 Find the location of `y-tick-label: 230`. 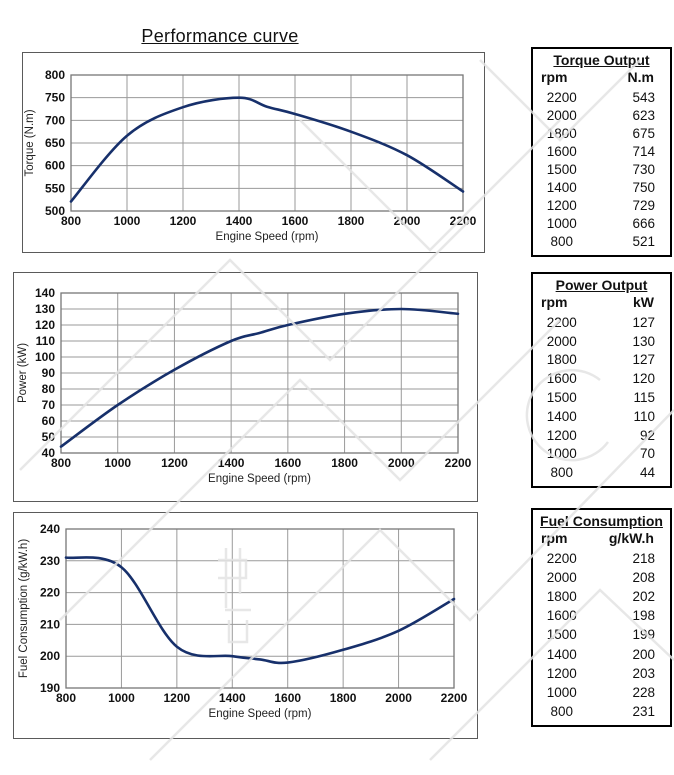

y-tick-label: 230 is located at coordinates (50, 561).